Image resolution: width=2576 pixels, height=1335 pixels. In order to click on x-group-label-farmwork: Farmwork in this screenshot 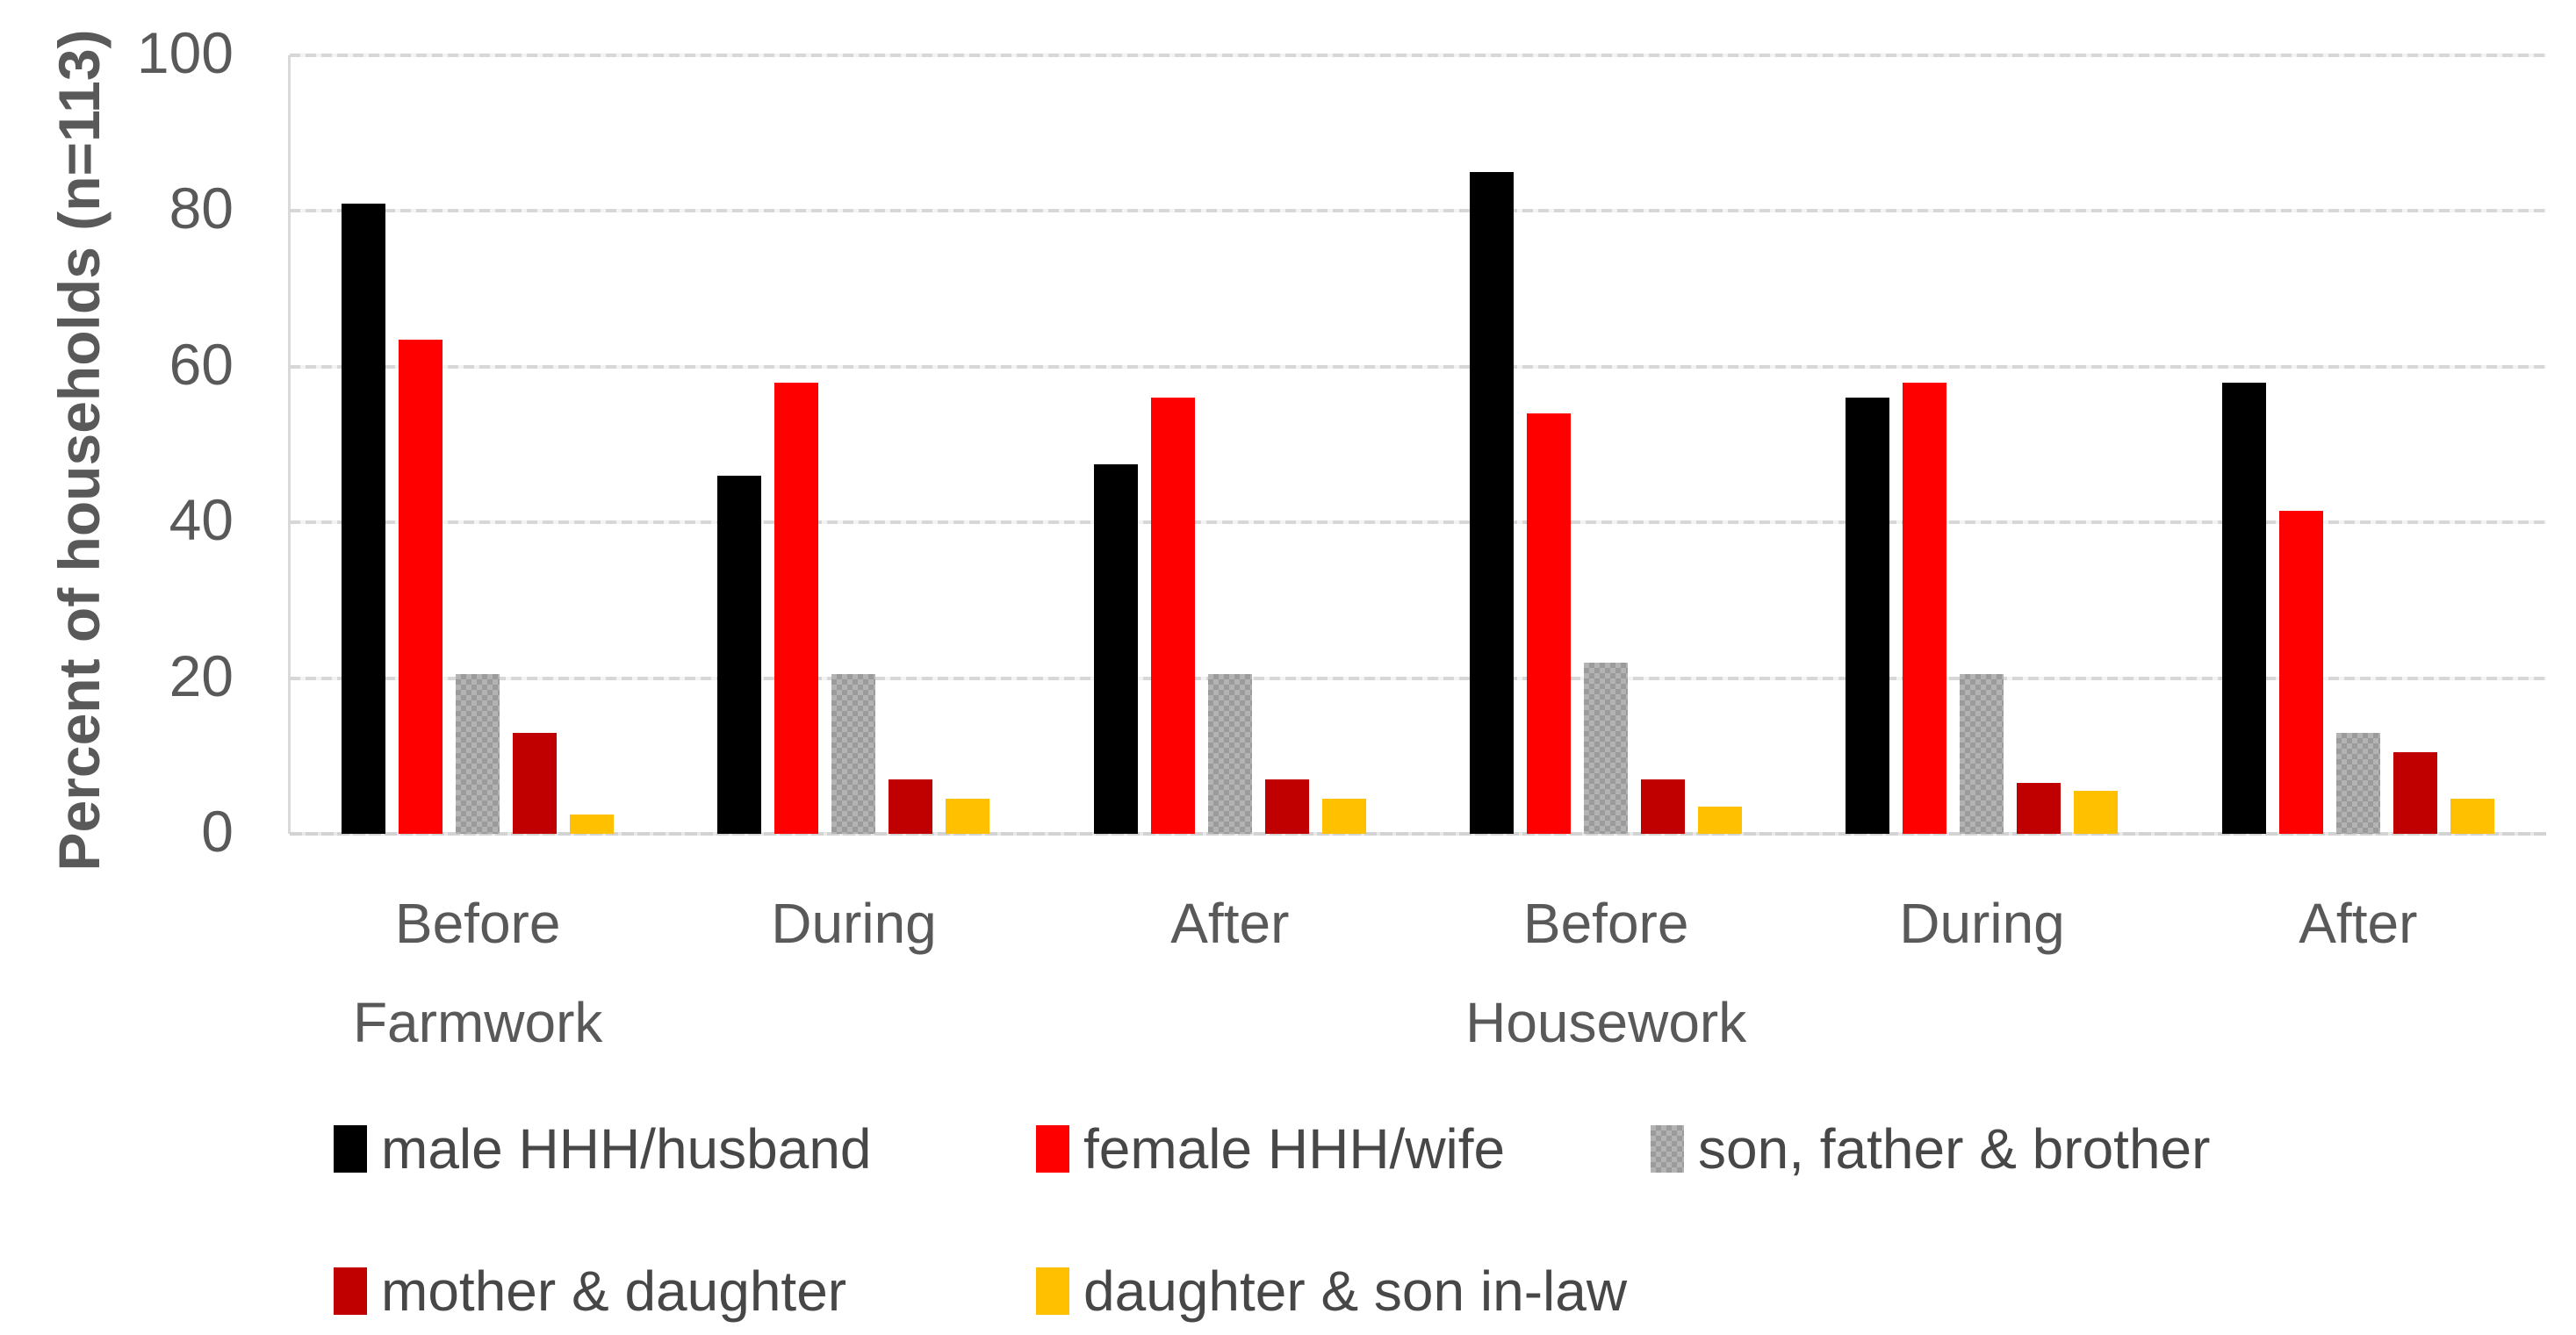, I will do `click(477, 1023)`.